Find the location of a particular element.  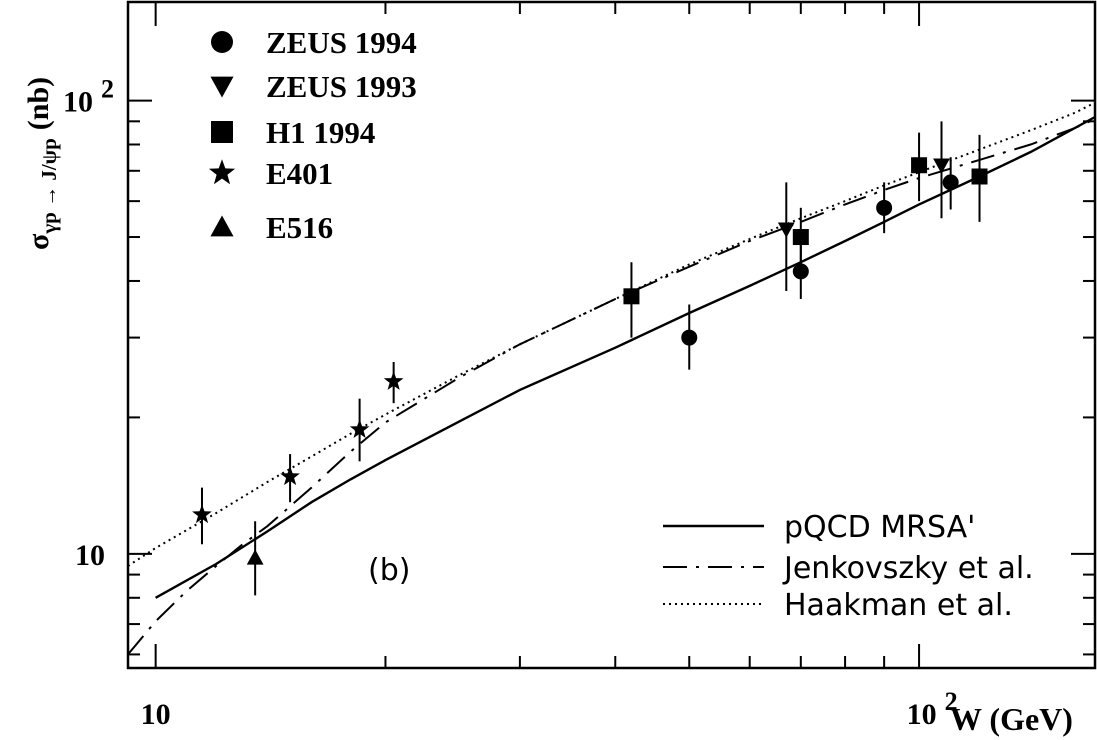

panel-label: (b) is located at coordinates (389, 570).